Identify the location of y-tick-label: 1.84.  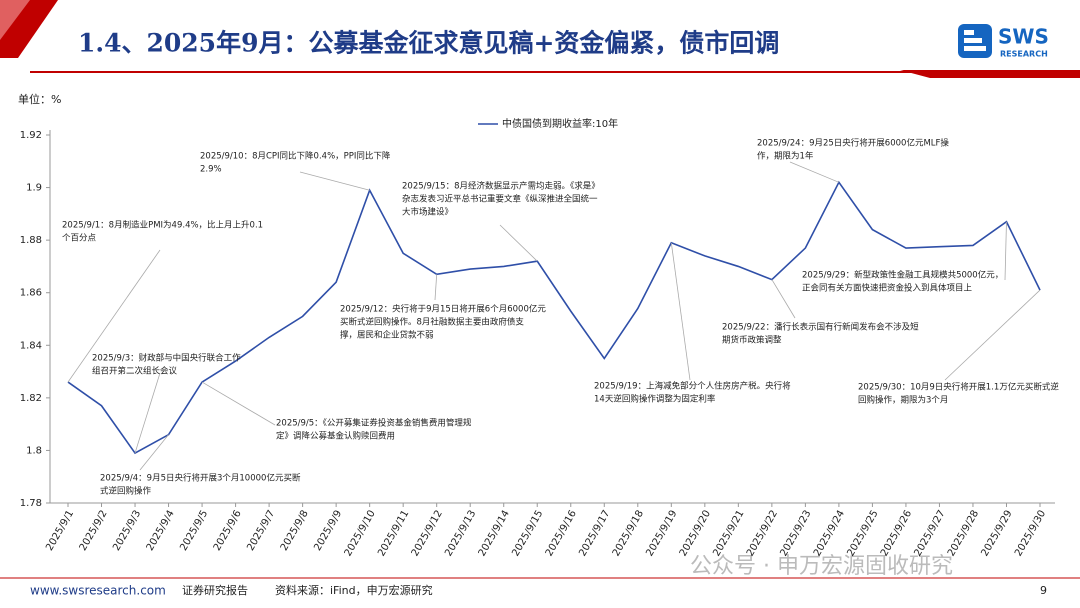
(31, 345).